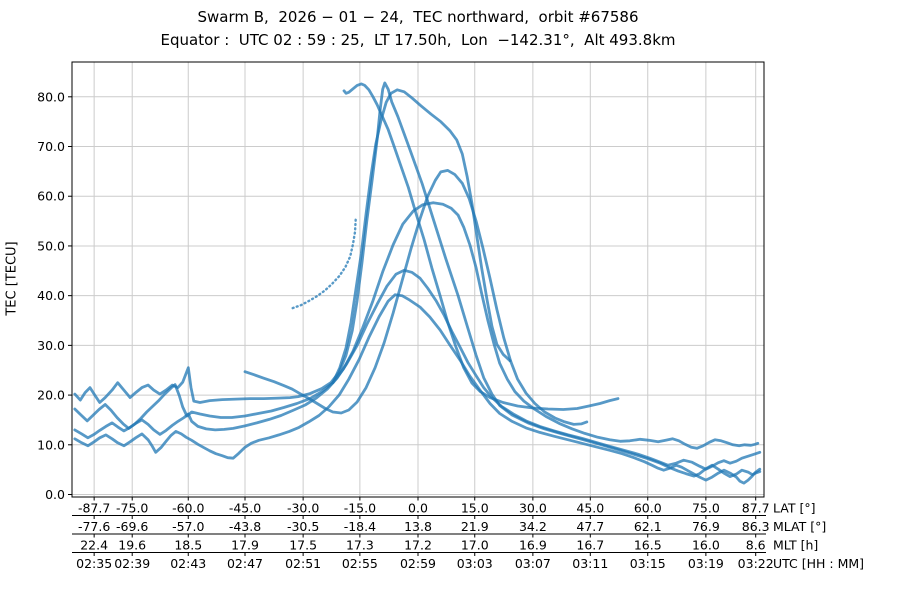 The image size is (900, 600). Describe the element at coordinates (706, 526) in the screenshot. I see `axis-tick-label: 76.9` at that location.